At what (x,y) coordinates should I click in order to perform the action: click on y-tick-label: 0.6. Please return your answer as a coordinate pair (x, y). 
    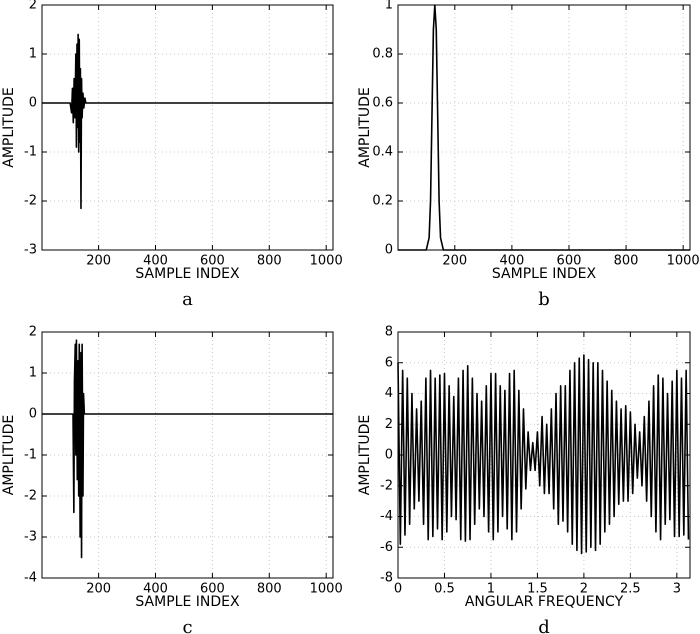
    Looking at the image, I should click on (382, 103).